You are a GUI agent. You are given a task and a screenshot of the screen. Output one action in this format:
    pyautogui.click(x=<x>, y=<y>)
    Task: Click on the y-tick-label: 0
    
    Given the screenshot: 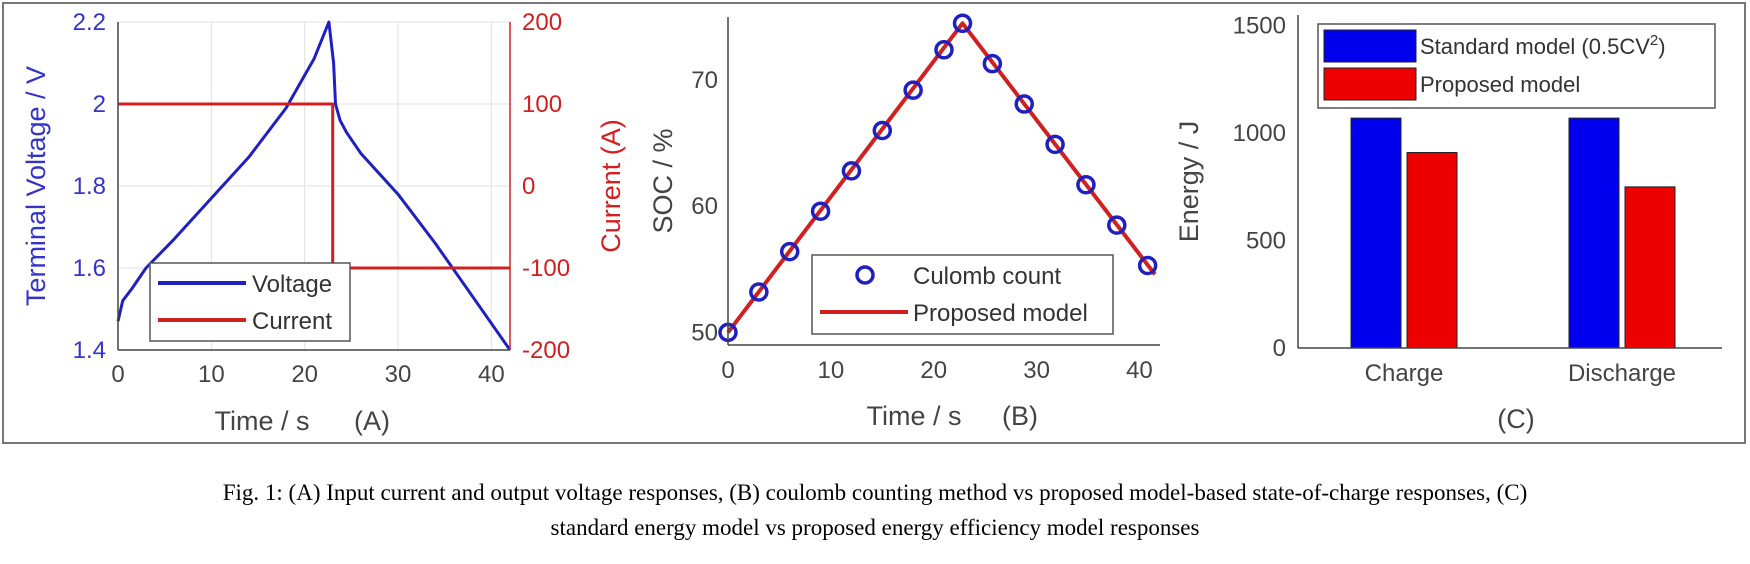 What is the action you would take?
    pyautogui.click(x=1279, y=348)
    